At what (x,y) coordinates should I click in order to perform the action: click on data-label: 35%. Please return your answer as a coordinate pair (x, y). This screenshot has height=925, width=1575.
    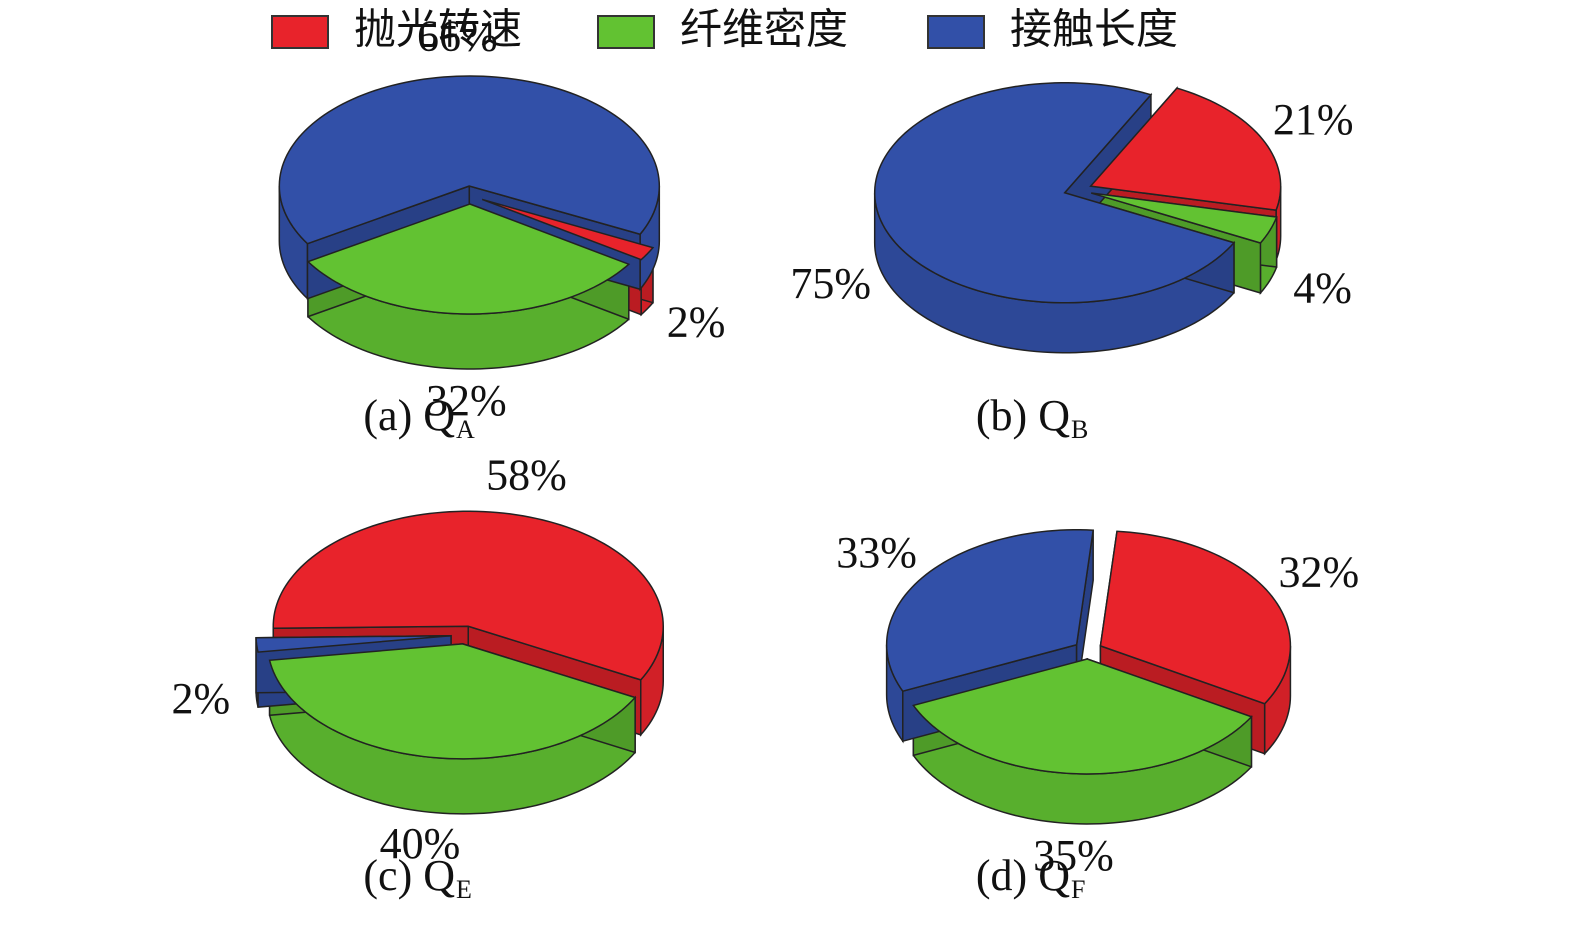
    Looking at the image, I should click on (1073, 855).